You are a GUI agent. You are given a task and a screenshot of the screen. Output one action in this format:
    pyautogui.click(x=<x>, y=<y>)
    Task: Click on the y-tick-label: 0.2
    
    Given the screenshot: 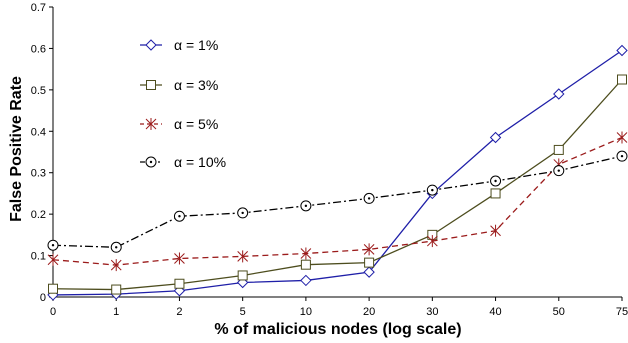 What is the action you would take?
    pyautogui.click(x=38, y=215)
    